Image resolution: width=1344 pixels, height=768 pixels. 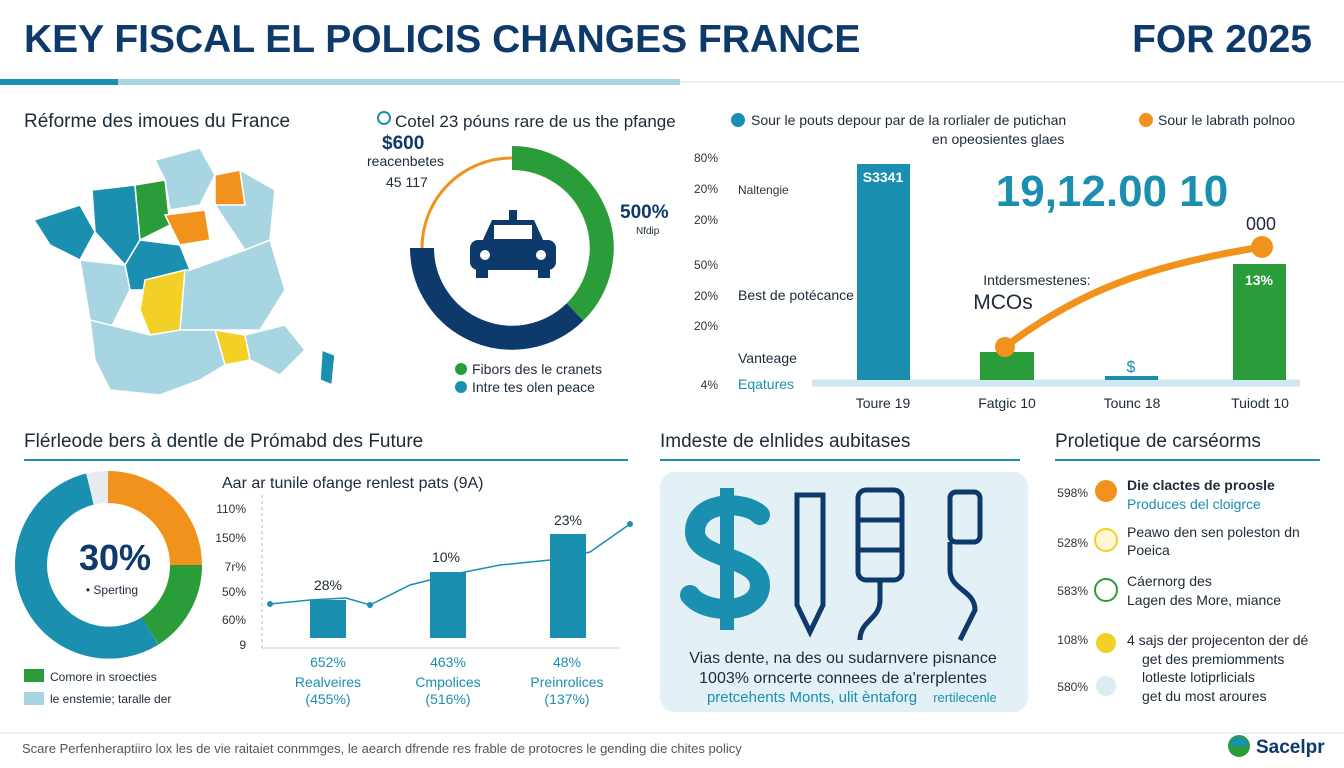 What do you see at coordinates (998, 139) in the screenshot?
I see `legend-text: en opeosientes glaes` at bounding box center [998, 139].